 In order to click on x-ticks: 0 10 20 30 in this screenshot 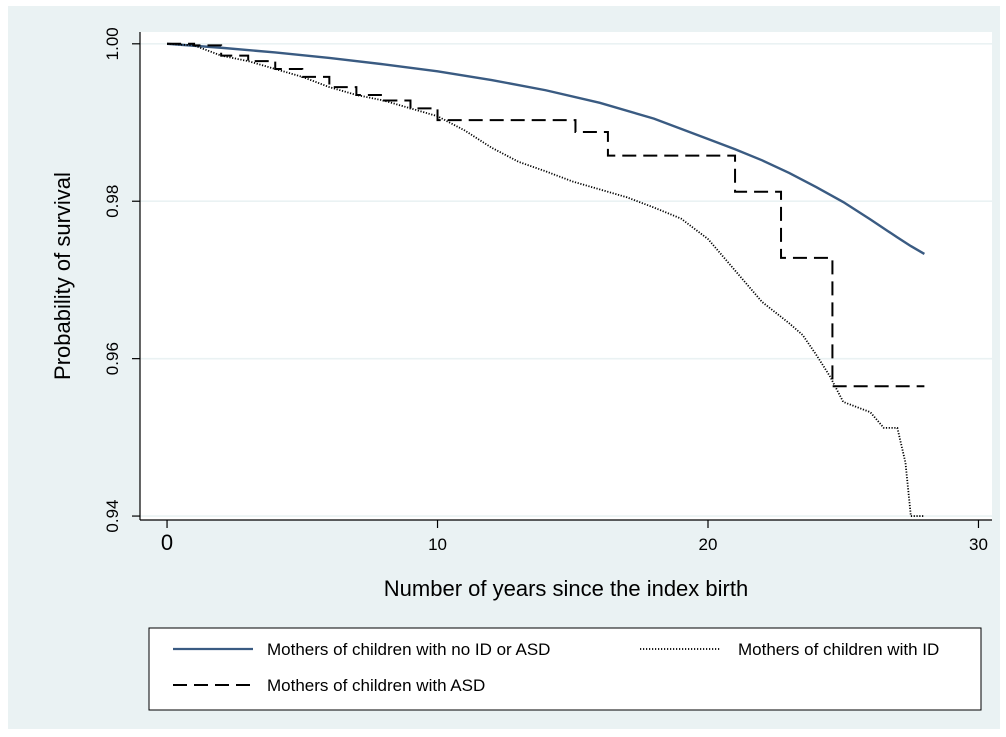, I will do `click(574, 537)`.